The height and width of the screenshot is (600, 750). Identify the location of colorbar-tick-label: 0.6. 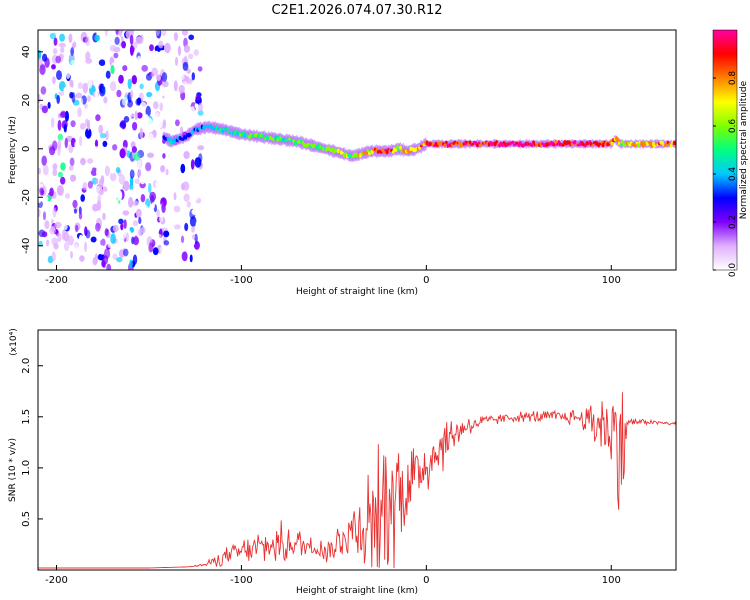
(733, 126).